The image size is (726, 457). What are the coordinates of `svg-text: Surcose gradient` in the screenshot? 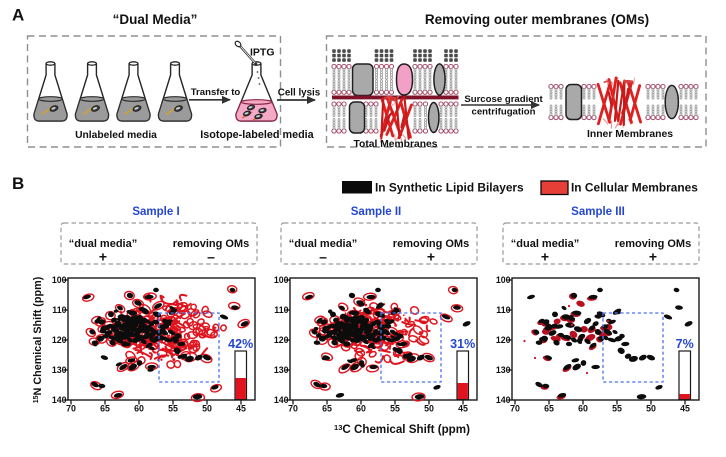 It's located at (503, 99).